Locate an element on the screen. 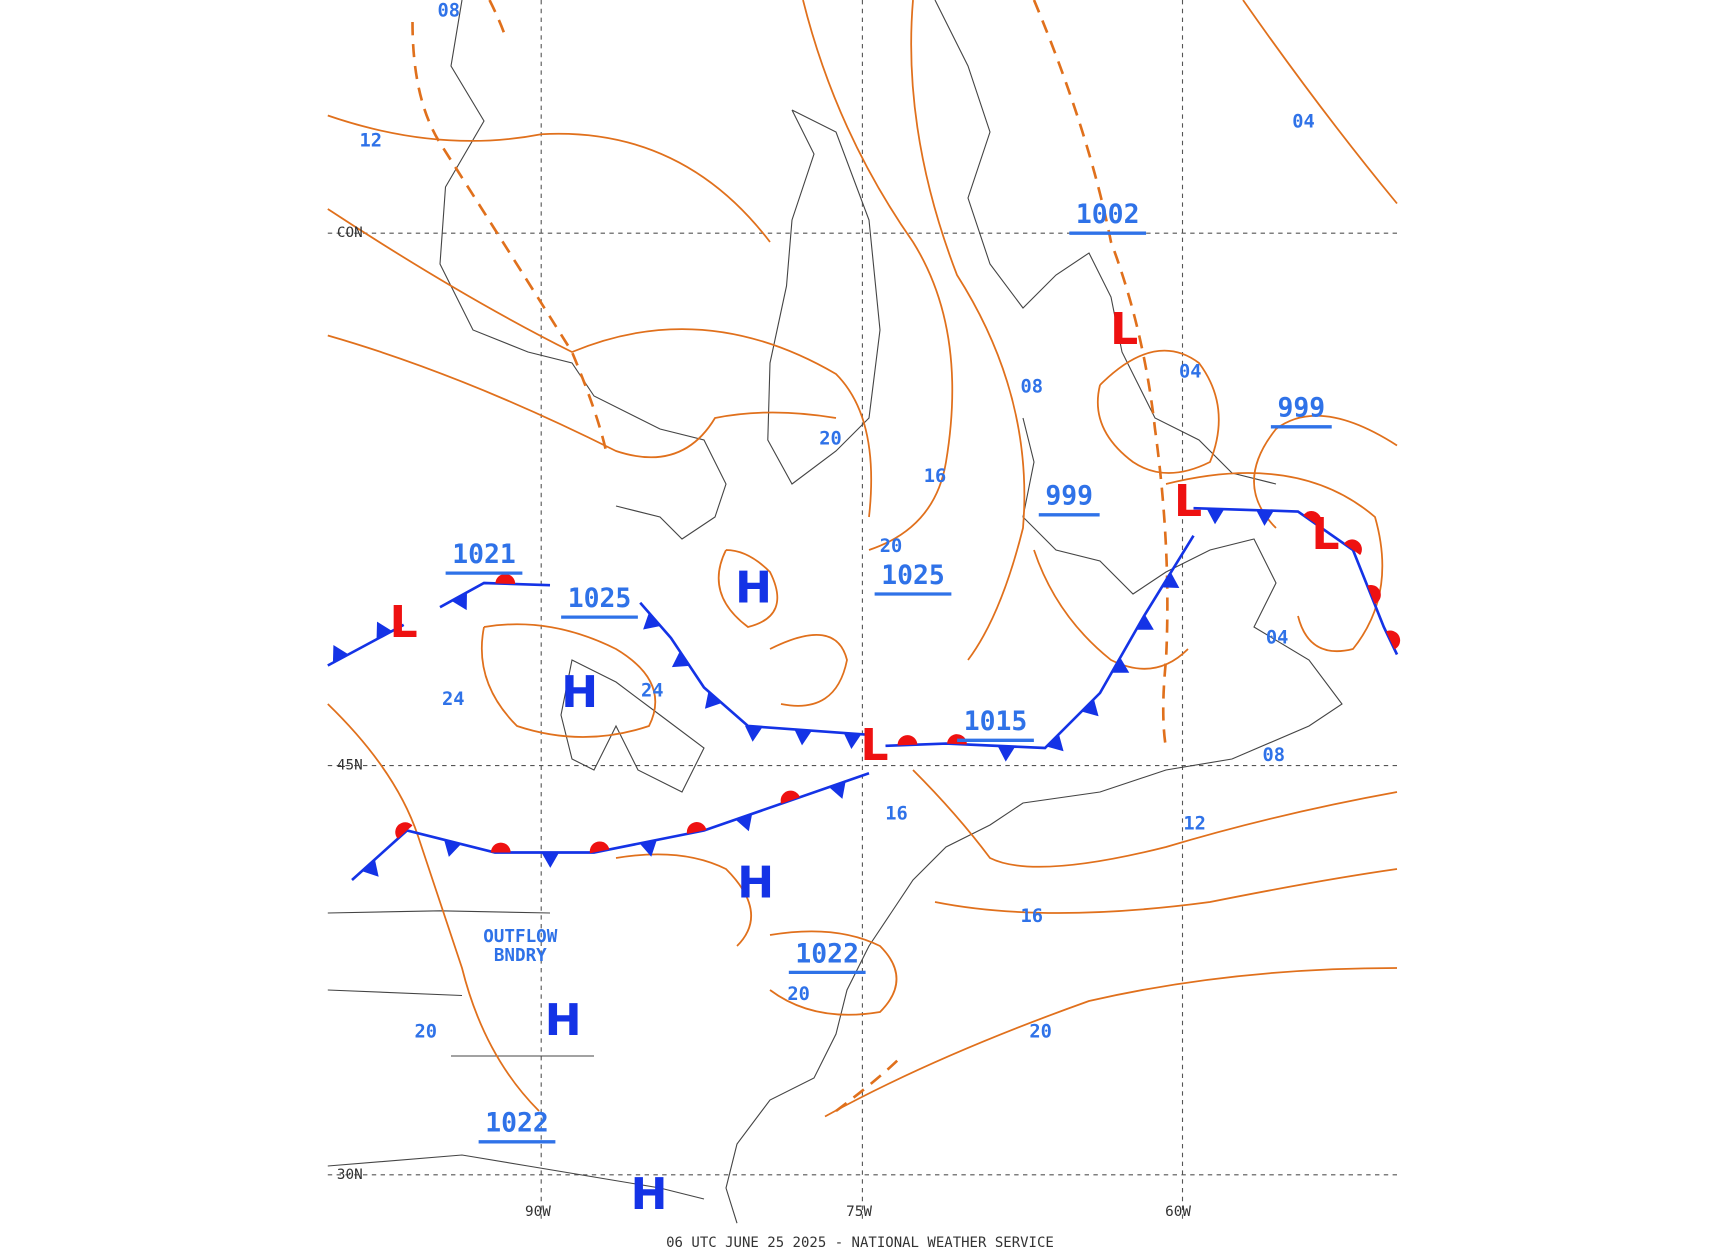 Image resolution: width=1720 pixels, height=1260 pixels. annotation: OUTFLOW is located at coordinates (520, 937).